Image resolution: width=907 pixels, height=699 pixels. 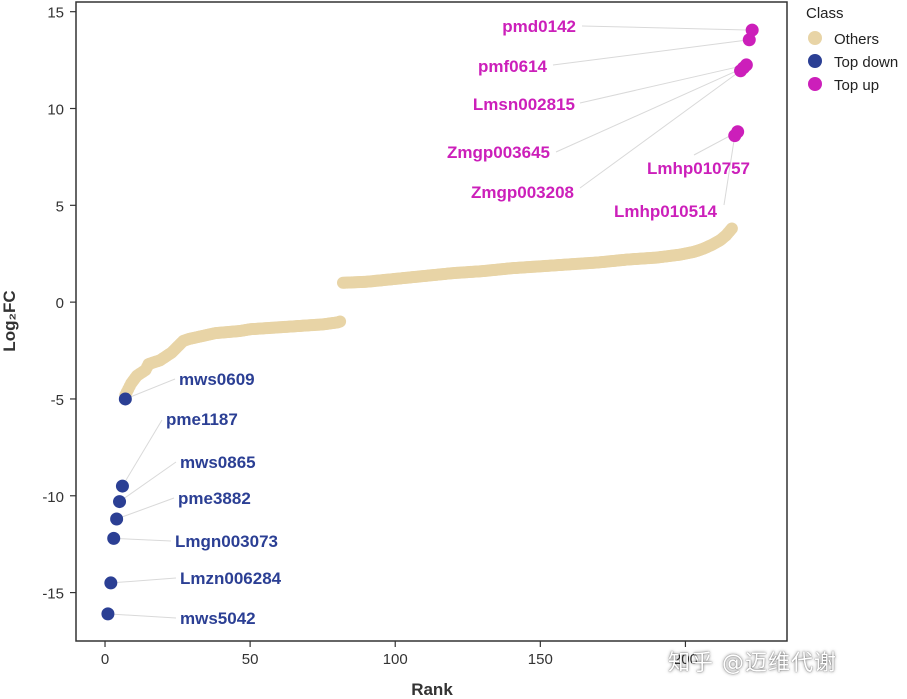 What do you see at coordinates (685, 659) in the screenshot?
I see `x-tick-label: 200` at bounding box center [685, 659].